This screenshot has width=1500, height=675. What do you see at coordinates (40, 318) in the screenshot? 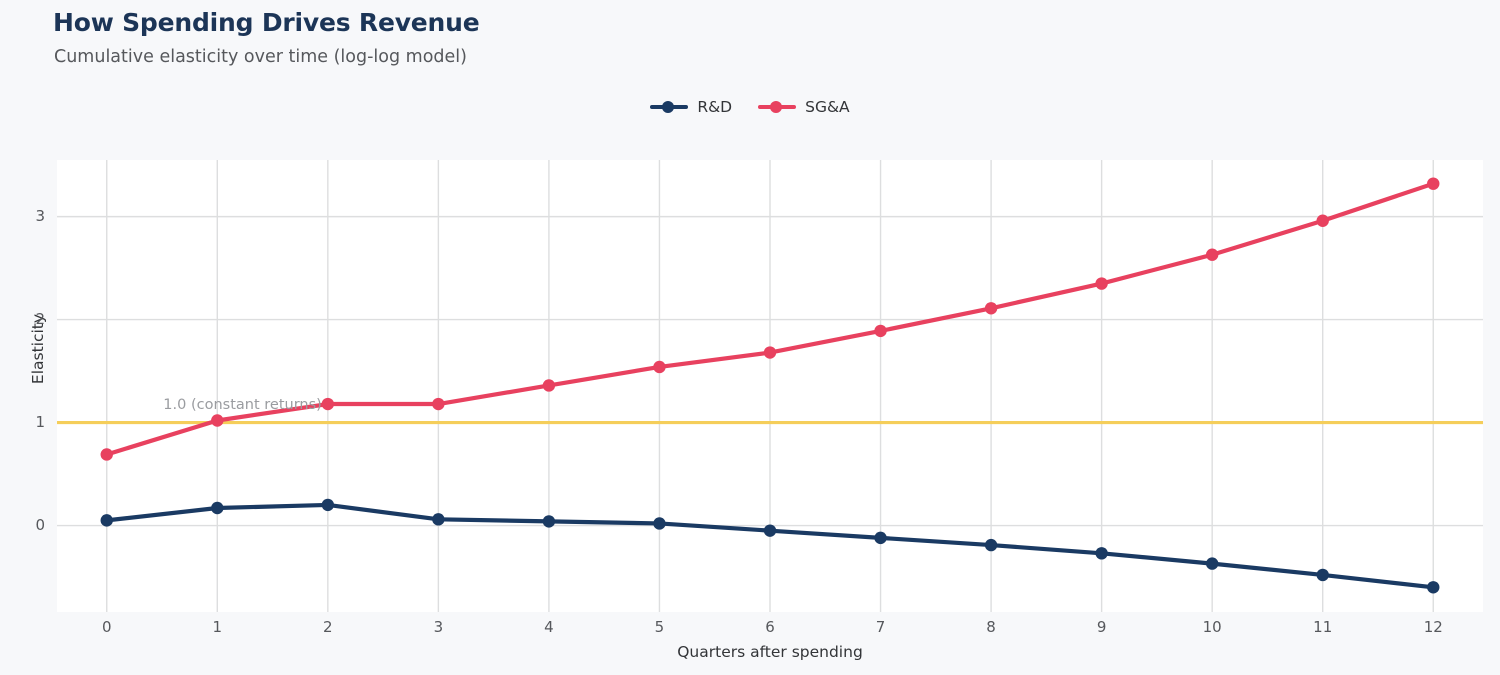
I see `y-axis-tick-2: 2` at bounding box center [40, 318].